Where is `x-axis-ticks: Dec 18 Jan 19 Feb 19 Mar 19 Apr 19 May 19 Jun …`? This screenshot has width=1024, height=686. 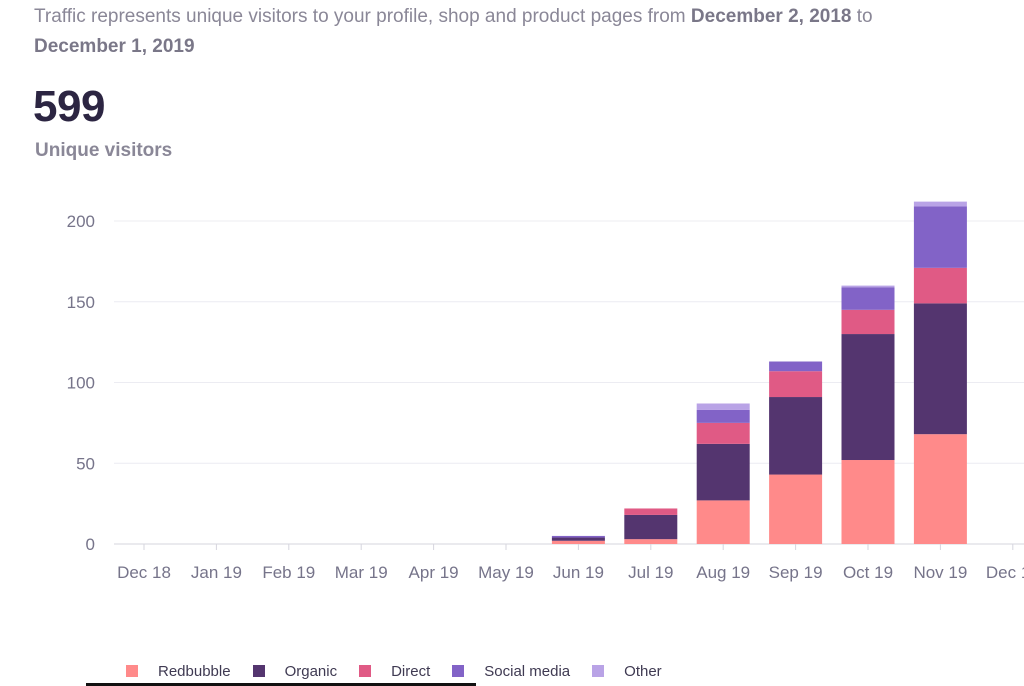 x-axis-ticks: Dec 18 Jan 19 Feb 19 Mar 19 Apr 19 May 19 Jun … is located at coordinates (570, 563).